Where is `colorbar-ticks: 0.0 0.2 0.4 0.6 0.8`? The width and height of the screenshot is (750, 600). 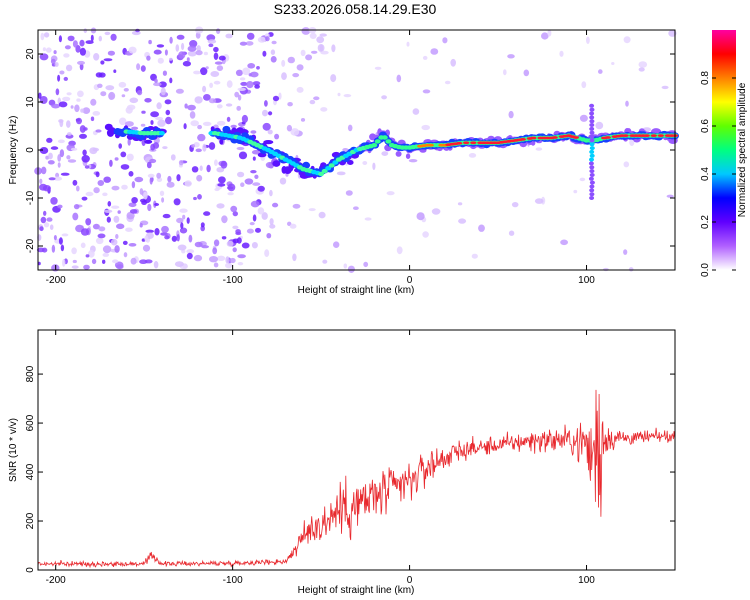
colorbar-ticks: 0.0 0.2 0.4 0.6 0.8 is located at coordinates (718, 174).